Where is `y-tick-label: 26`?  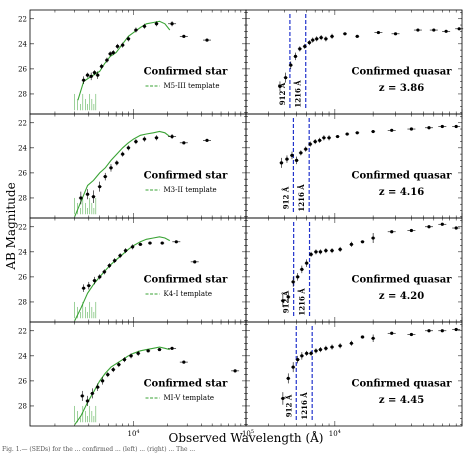
y-tick-label: 26 is located at coordinates (22, 69).